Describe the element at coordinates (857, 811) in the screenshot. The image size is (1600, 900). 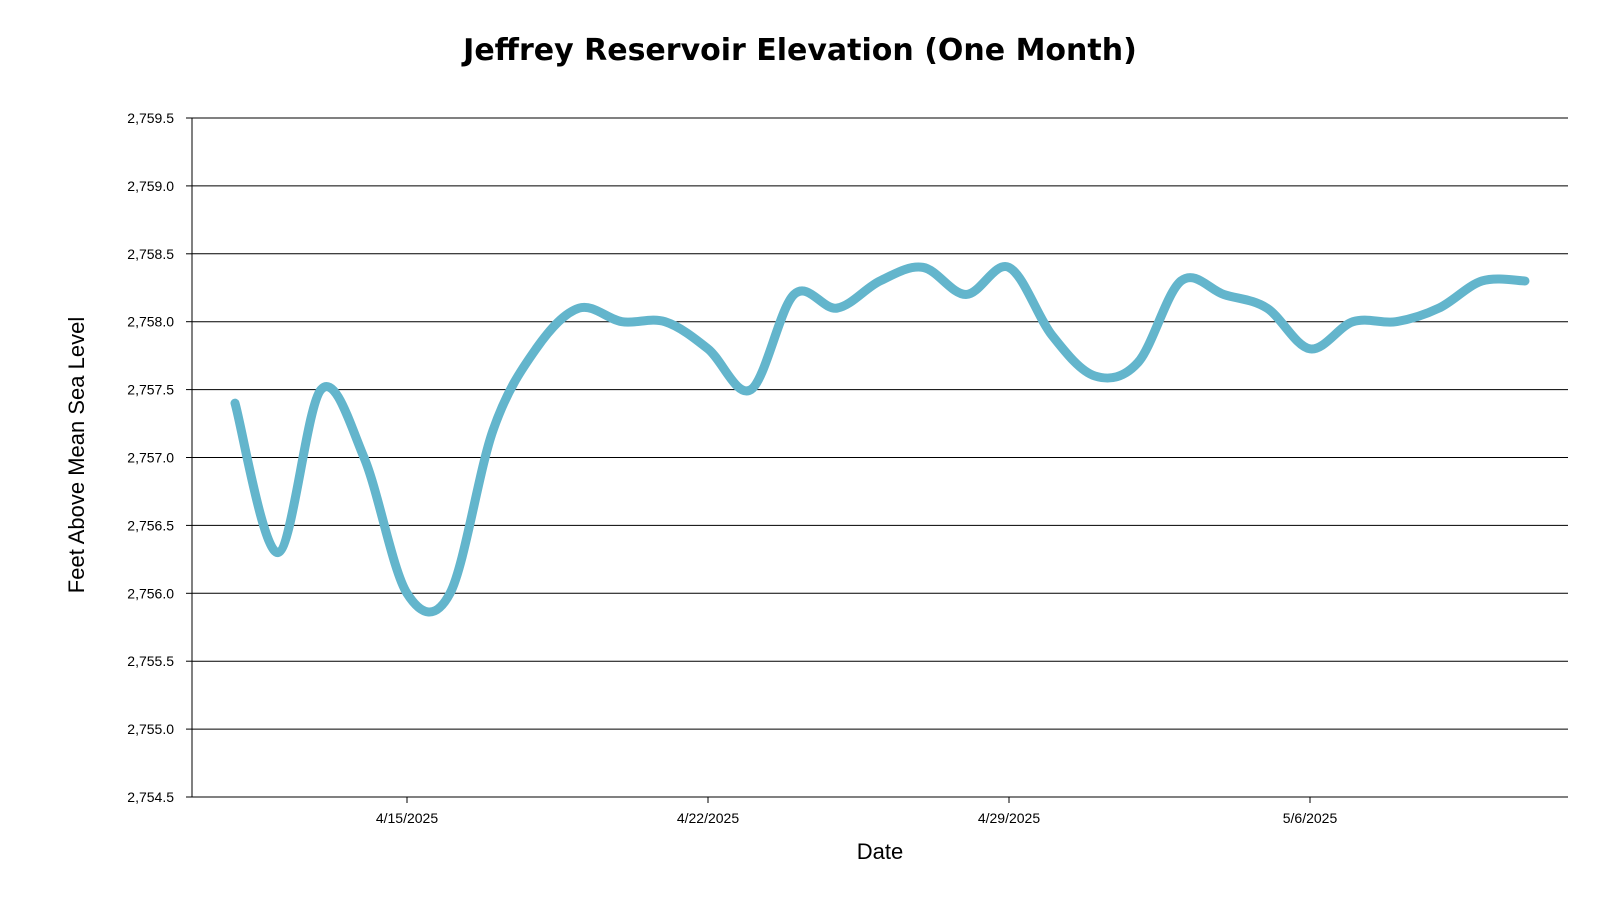
I see `x-axis-ticks: 4/15/2025 4/22/2025 4/29/2025 5/6/2025` at that location.